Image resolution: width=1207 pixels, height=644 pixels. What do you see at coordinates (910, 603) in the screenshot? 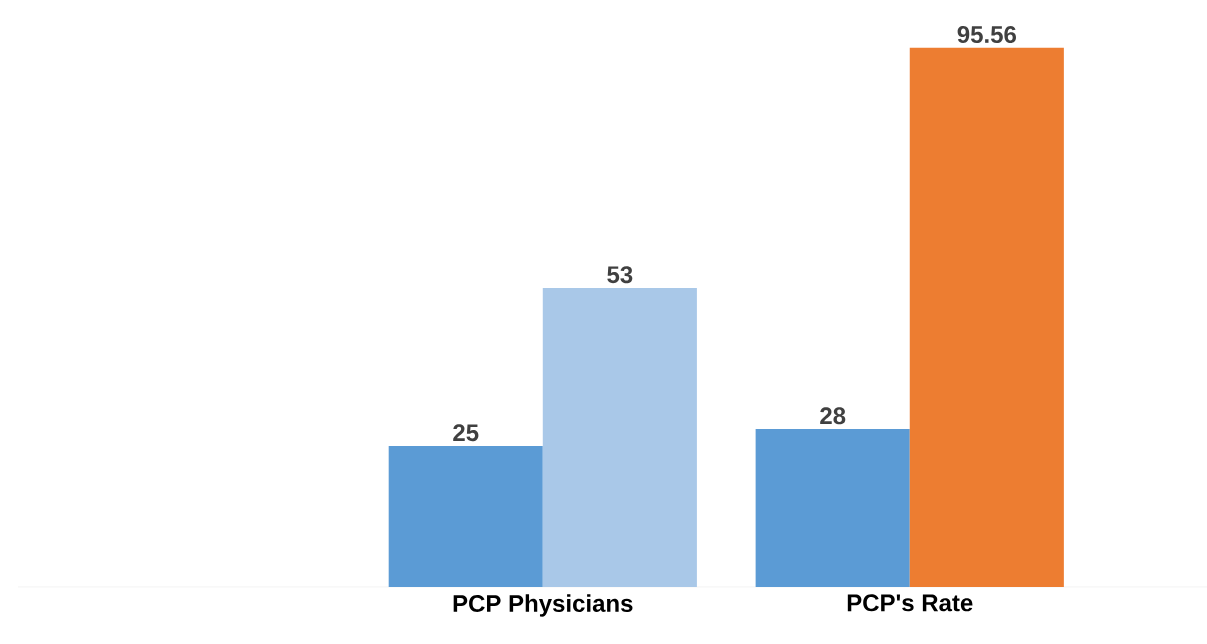
I see `x-tick-label: PCP's Rate` at bounding box center [910, 603].